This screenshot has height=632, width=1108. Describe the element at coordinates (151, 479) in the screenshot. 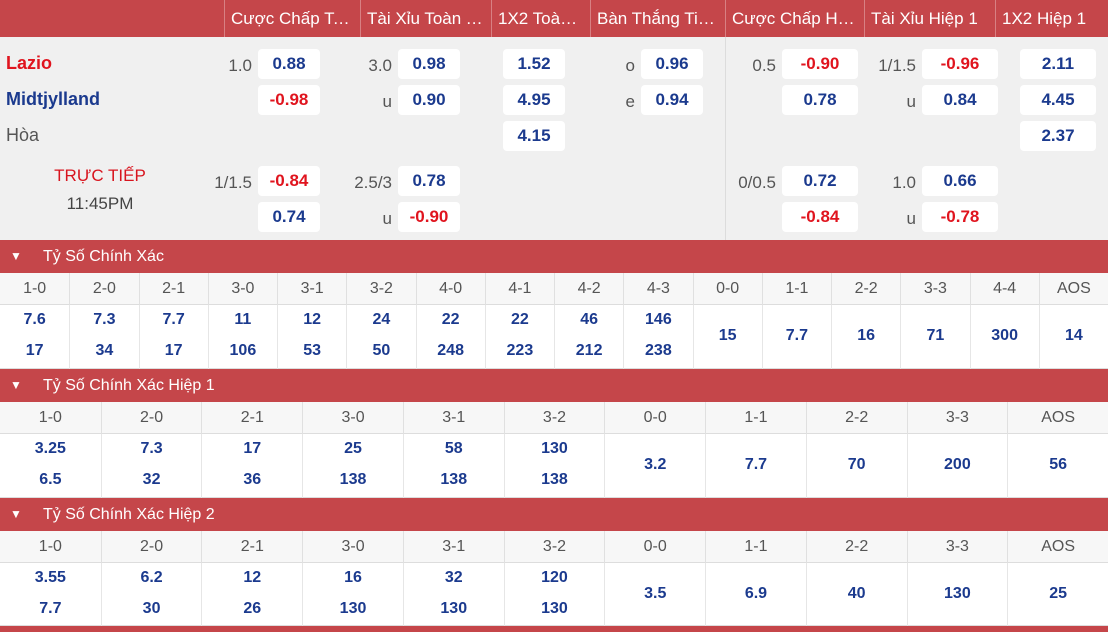

I see `odds-away-score: 32` at that location.